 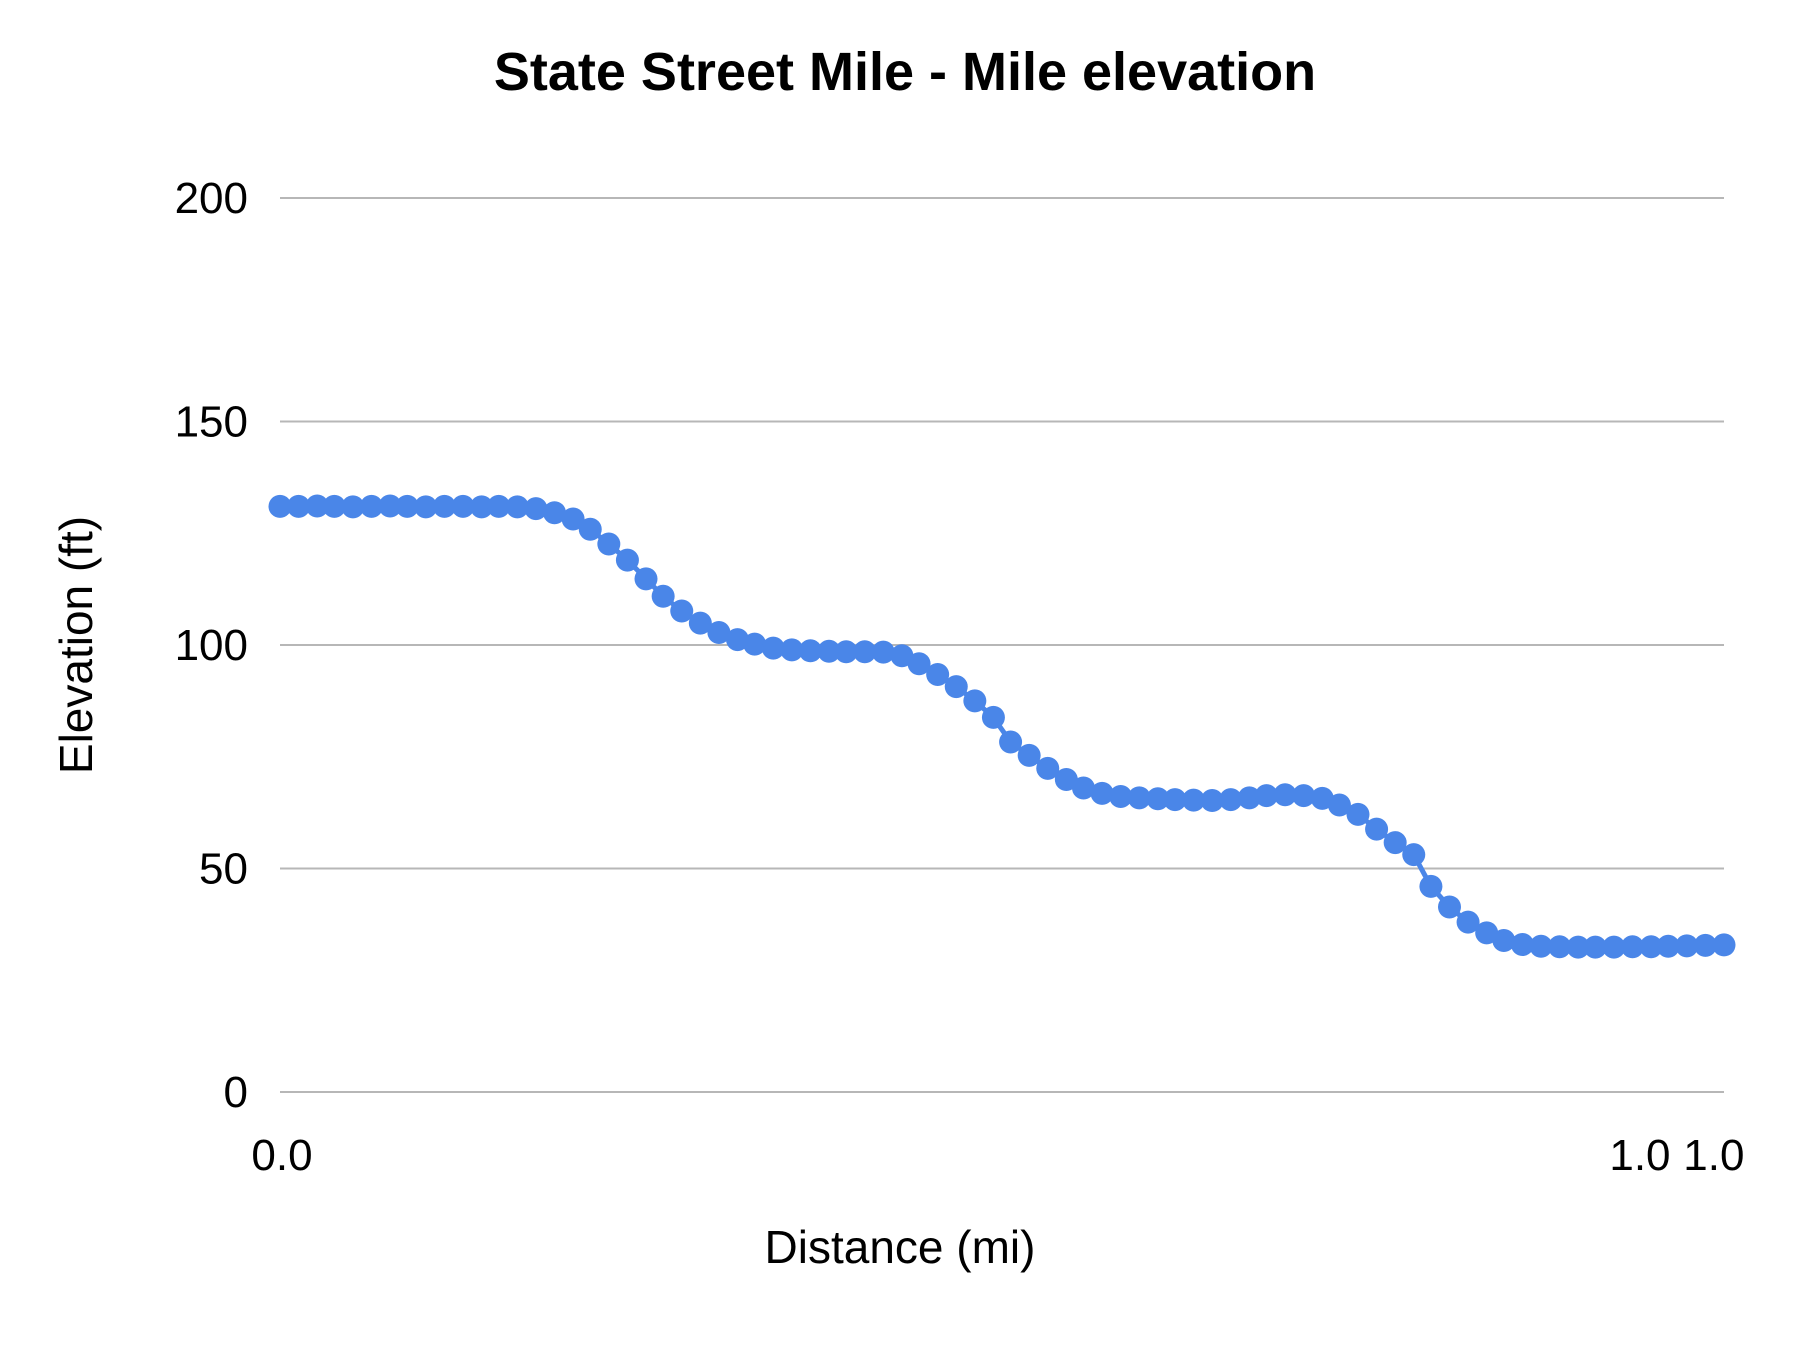 What do you see at coordinates (76, 645) in the screenshot?
I see `y-axis-title: Elevation (ft)` at bounding box center [76, 645].